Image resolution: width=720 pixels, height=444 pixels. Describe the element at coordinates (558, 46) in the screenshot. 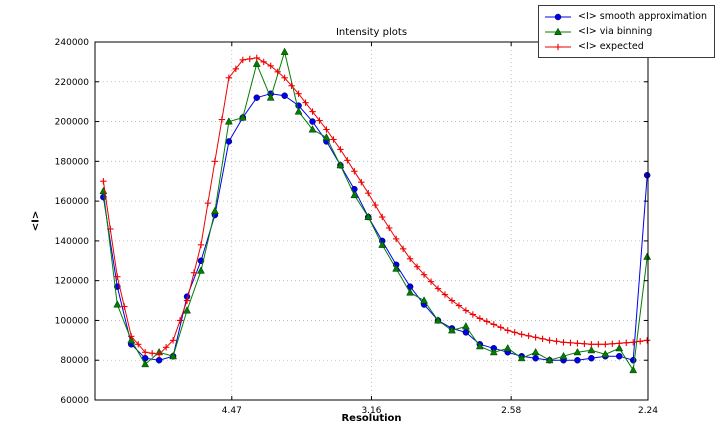

I see `plus-marker-icon` at that location.